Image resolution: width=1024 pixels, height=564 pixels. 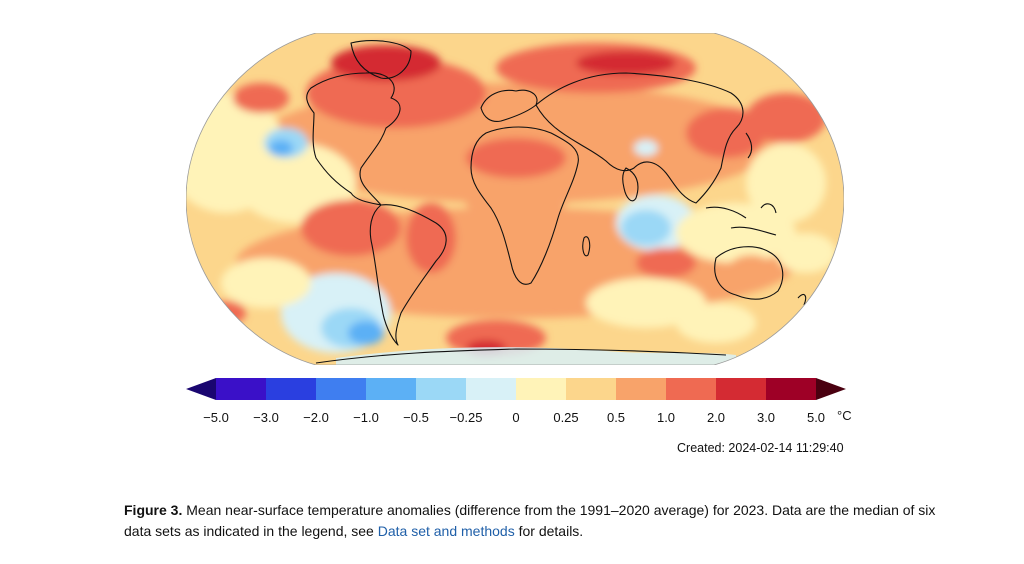 What do you see at coordinates (831, 389) in the screenshot?
I see `legend-tip-right` at bounding box center [831, 389].